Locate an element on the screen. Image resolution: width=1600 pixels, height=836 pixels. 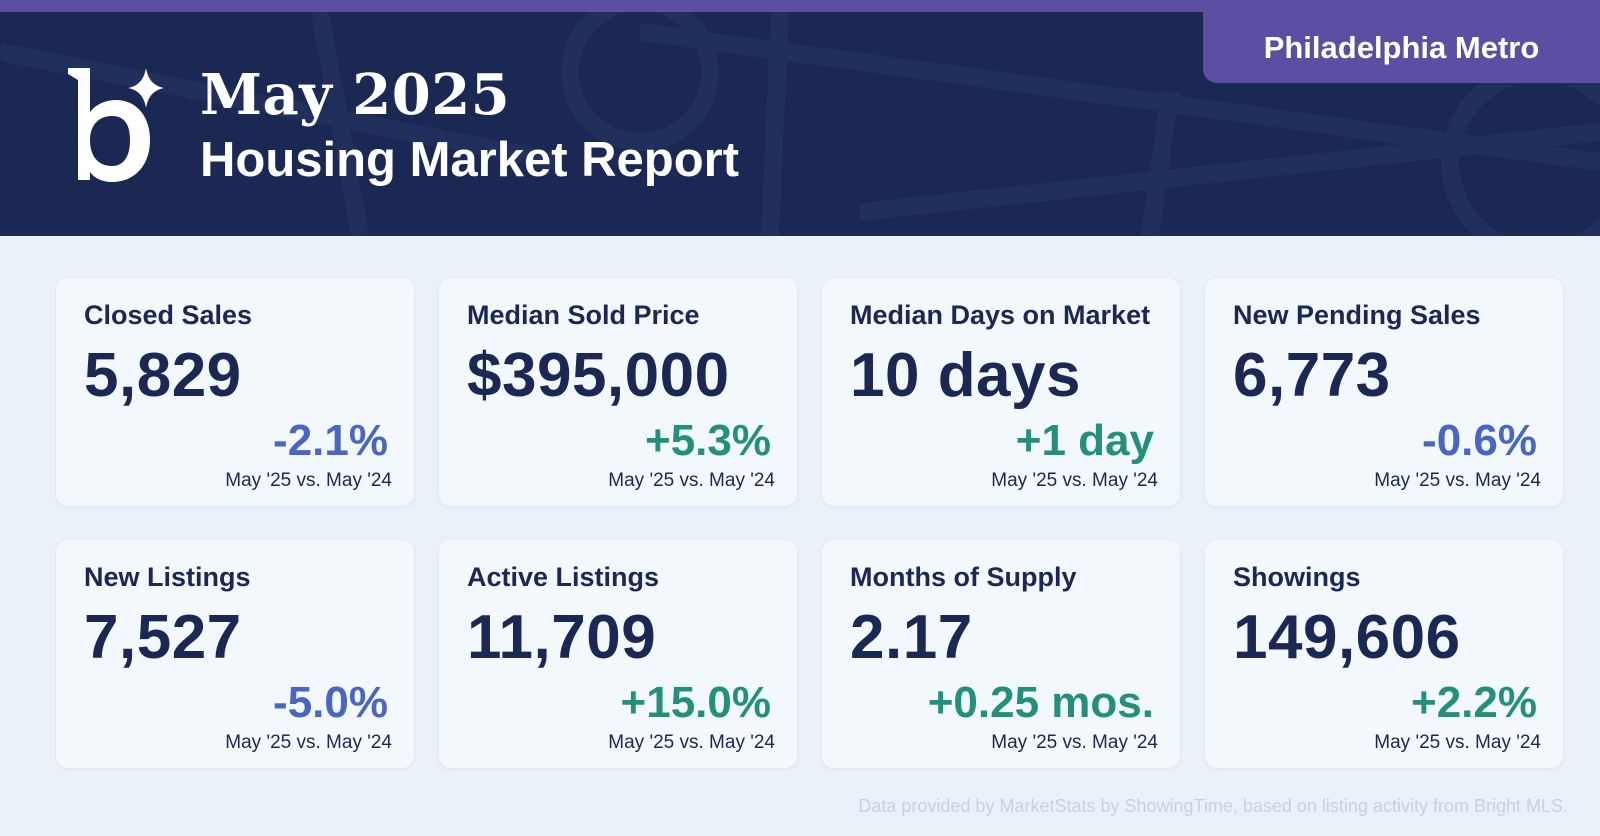
metric-change: +5.3% is located at coordinates (708, 440).